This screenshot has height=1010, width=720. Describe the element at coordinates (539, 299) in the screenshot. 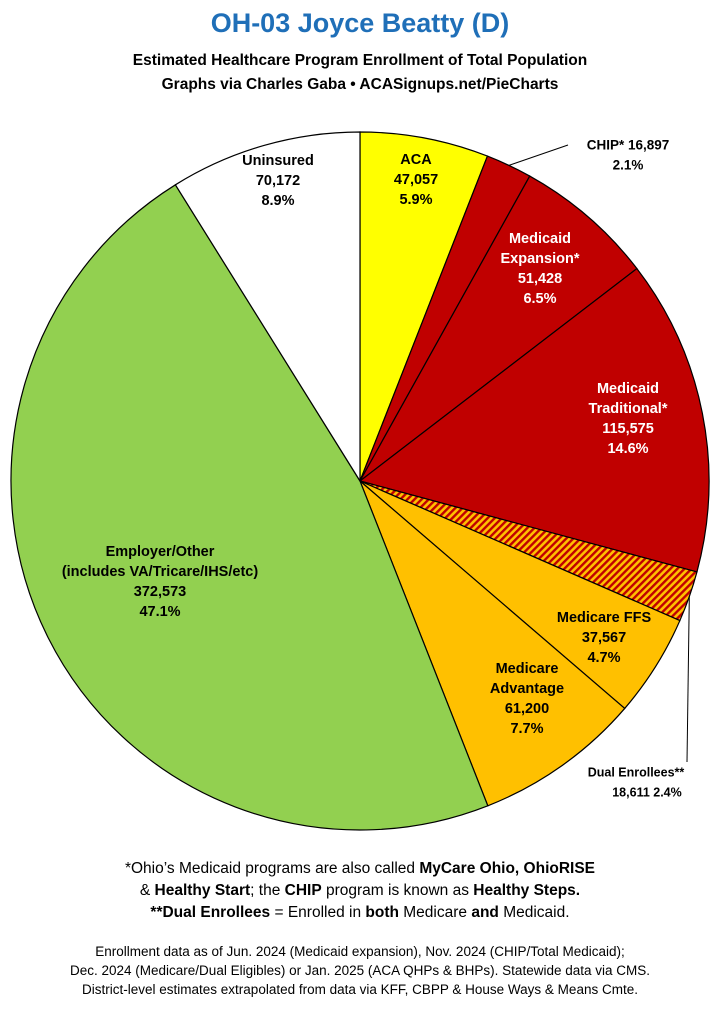

I see `label-medicaid-expansion-line-4: 6.5%` at that location.